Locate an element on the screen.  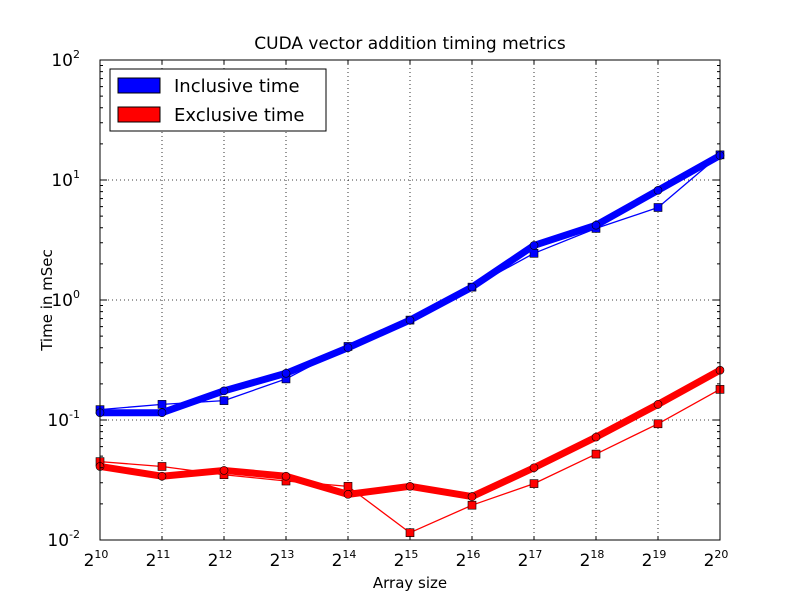
y-axis-label: Time in mSec is located at coordinates (47, 300).